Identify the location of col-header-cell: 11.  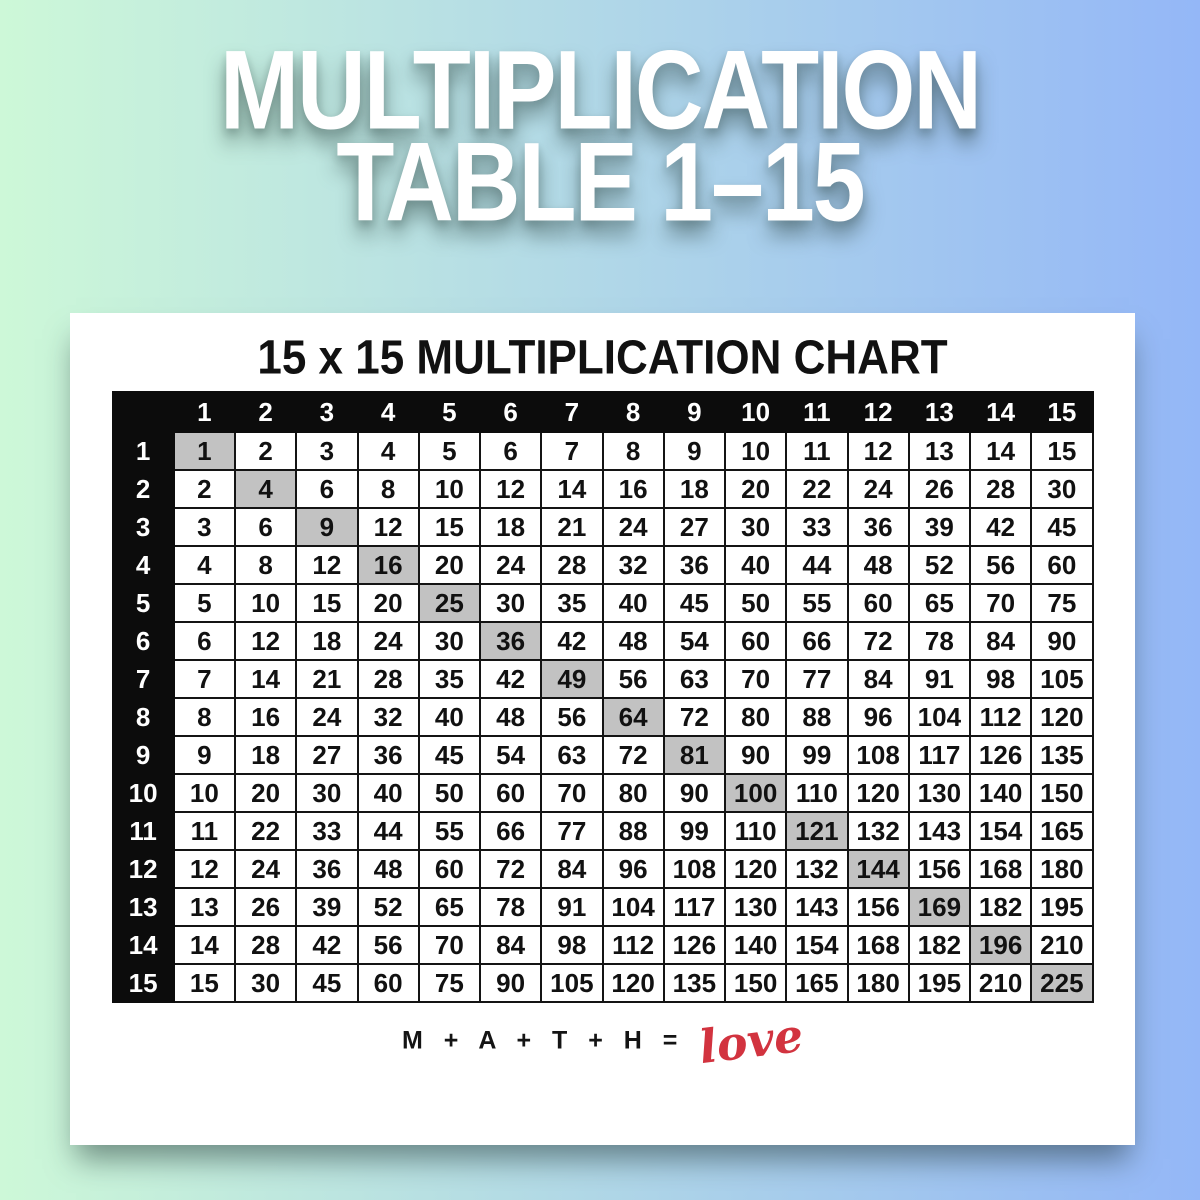
(817, 412).